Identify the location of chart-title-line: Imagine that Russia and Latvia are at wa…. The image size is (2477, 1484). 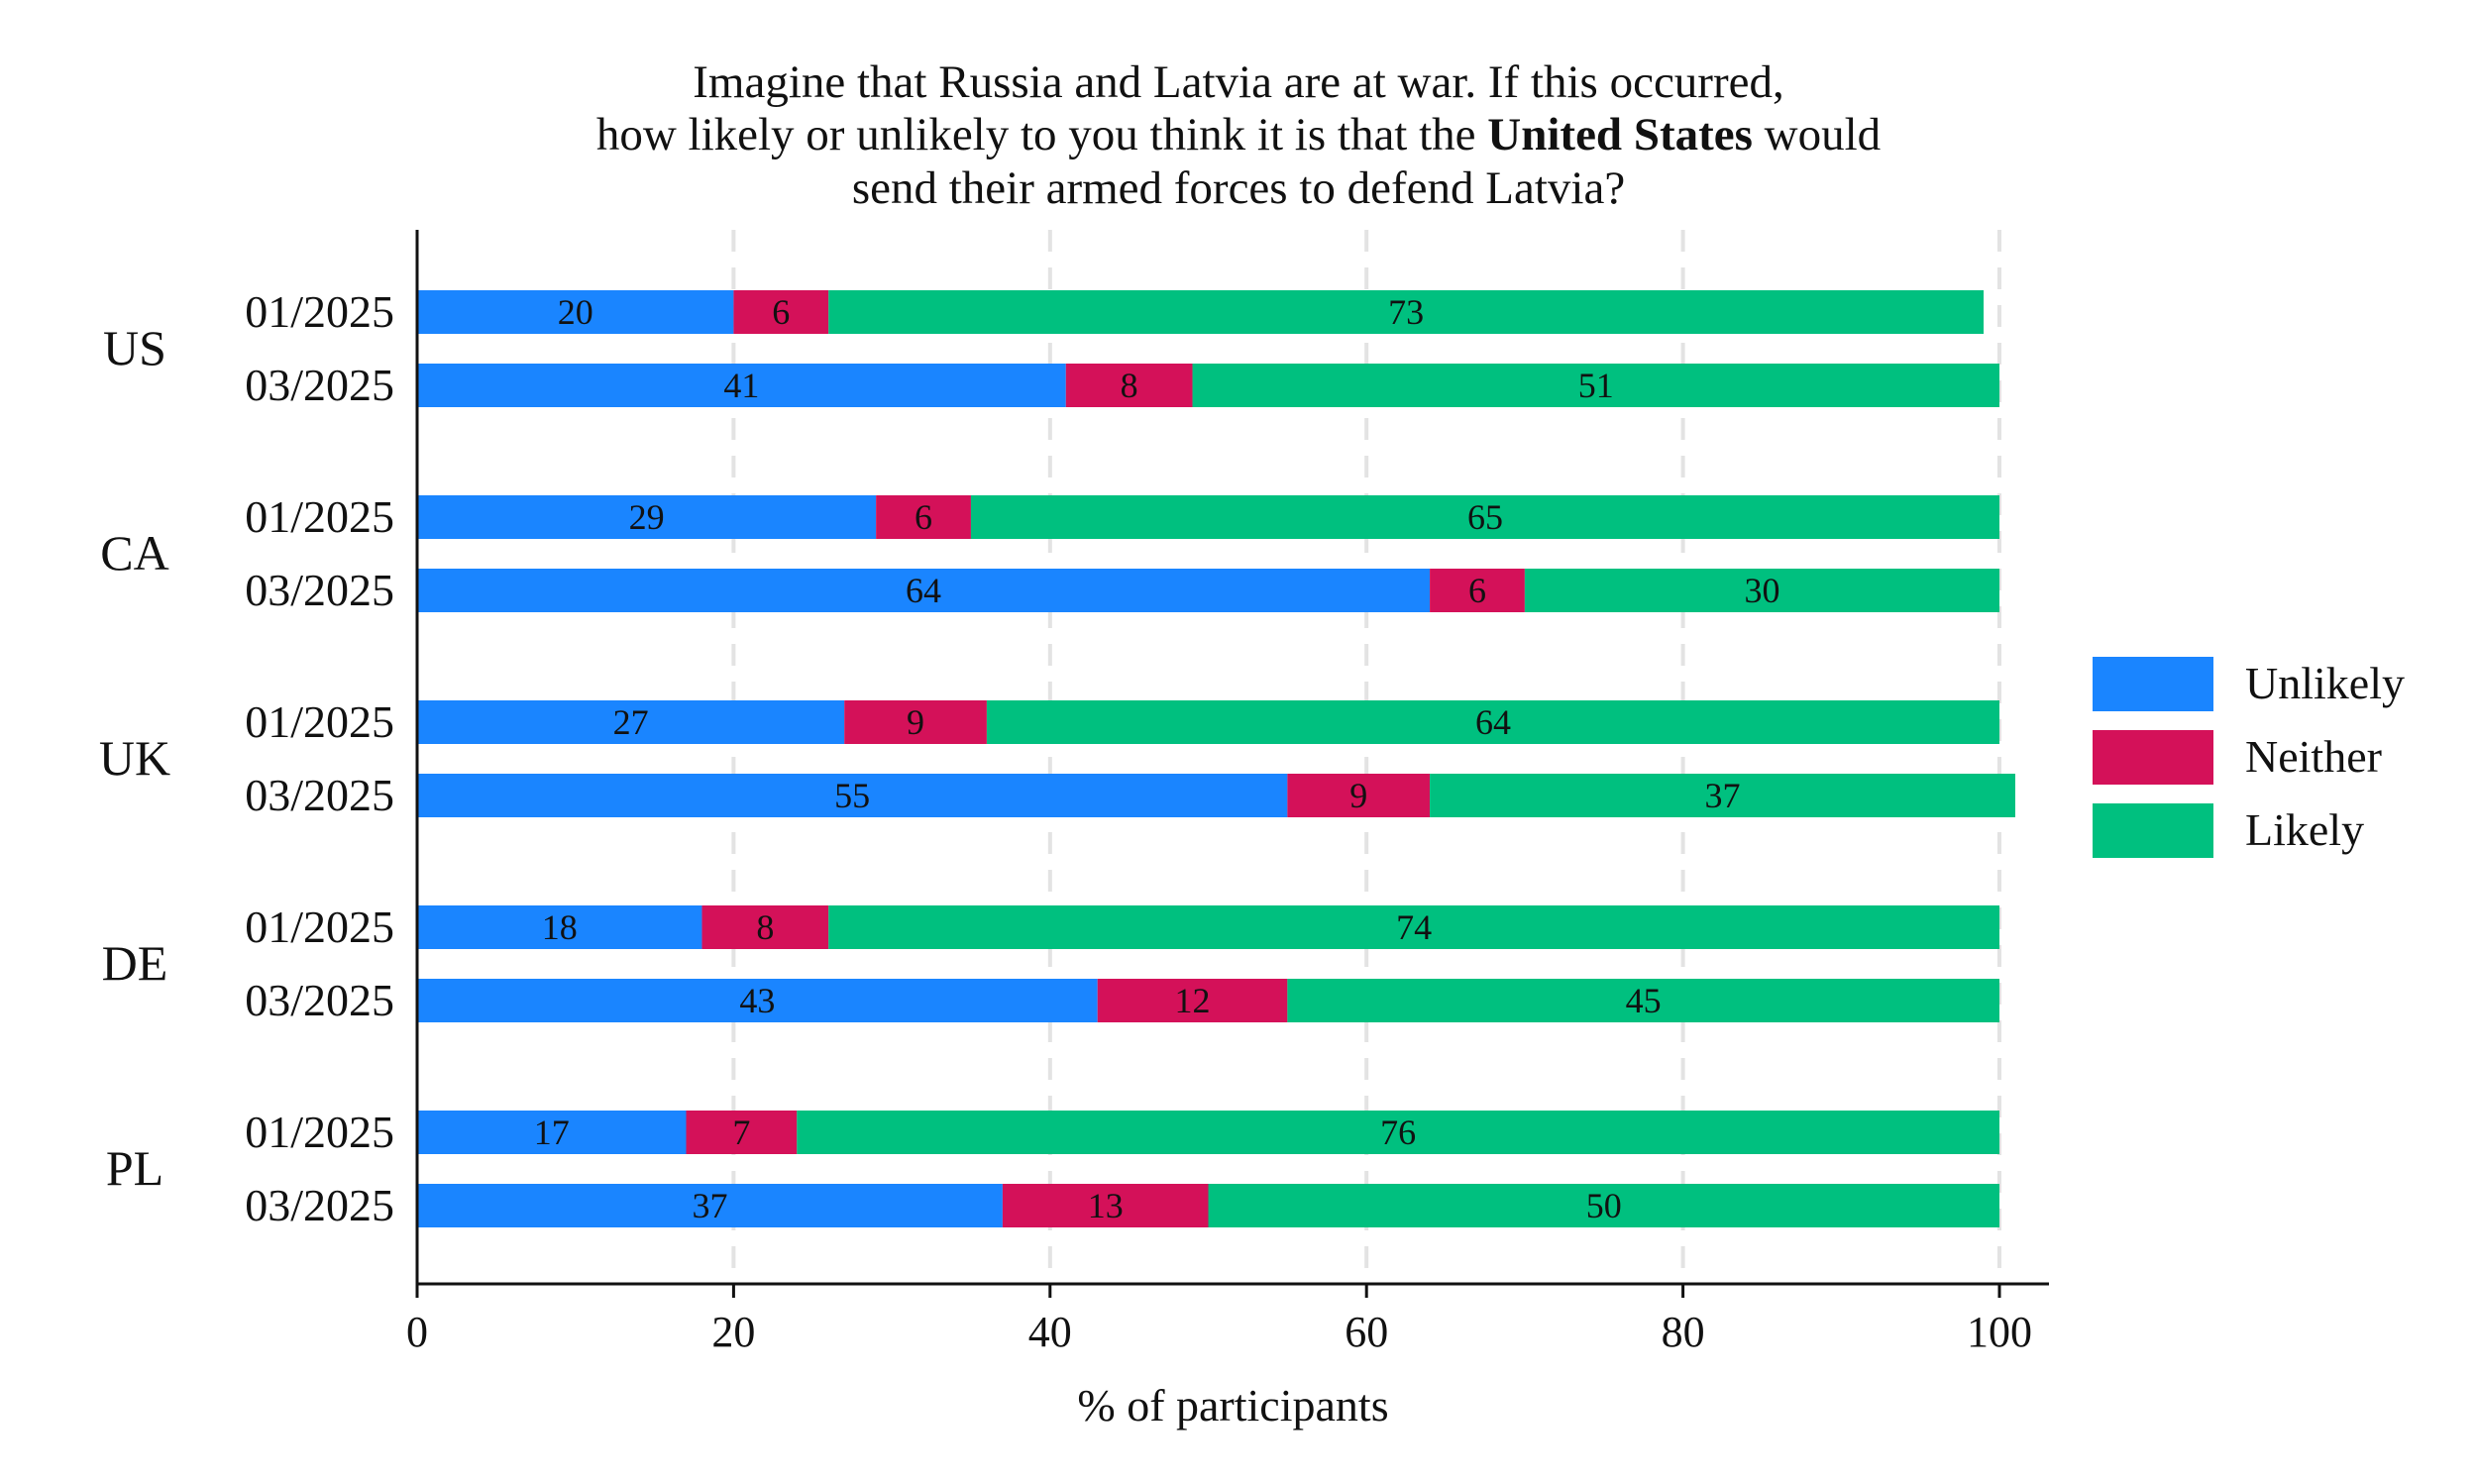
(1238, 82).